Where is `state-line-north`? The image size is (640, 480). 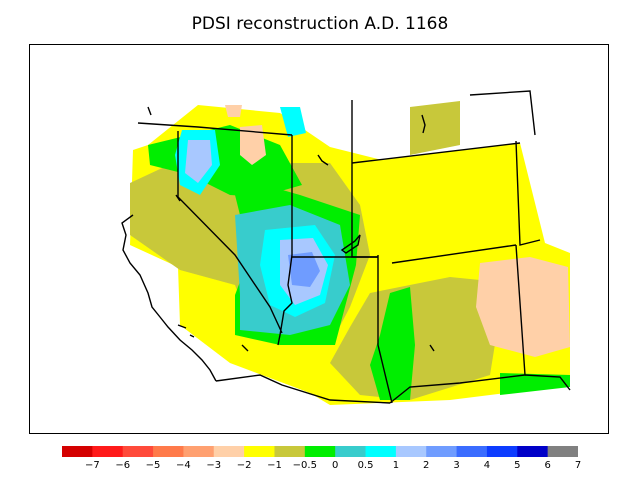
state-line-north is located at coordinates (215, 129).